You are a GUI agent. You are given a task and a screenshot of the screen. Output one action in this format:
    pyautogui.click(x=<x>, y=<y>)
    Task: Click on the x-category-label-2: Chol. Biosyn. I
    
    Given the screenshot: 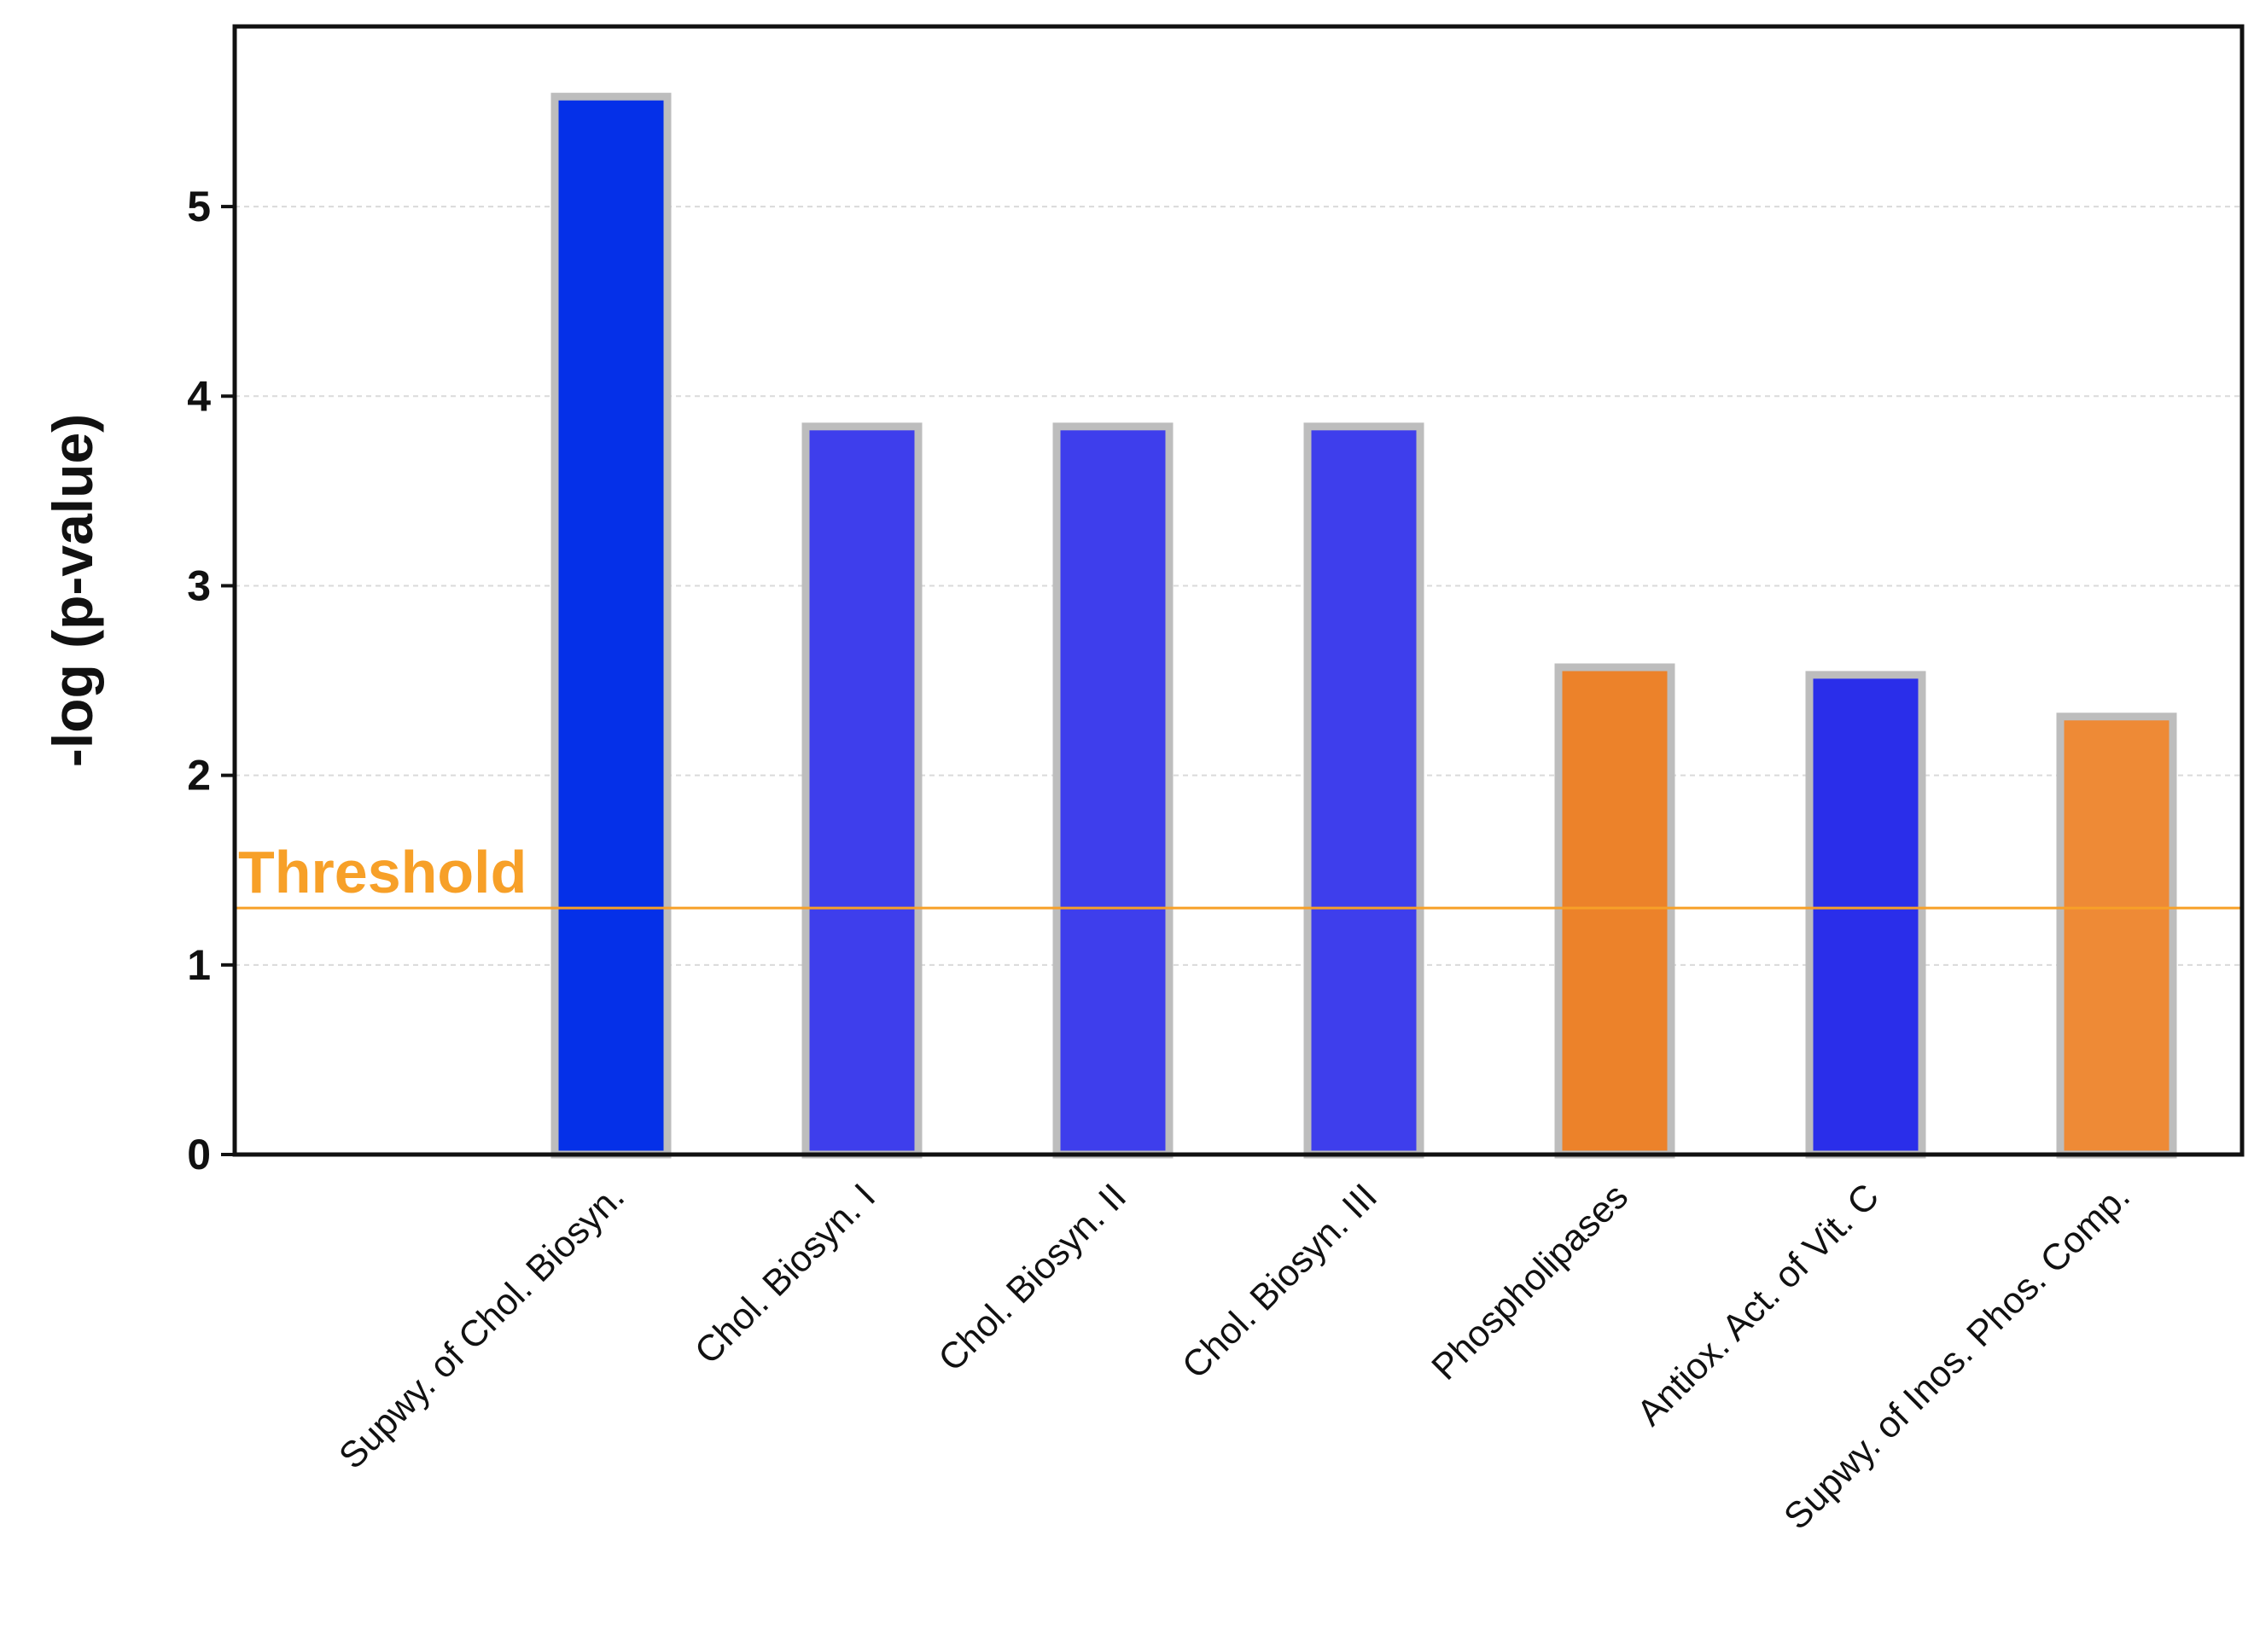 What is the action you would take?
    pyautogui.click(x=785, y=1274)
    